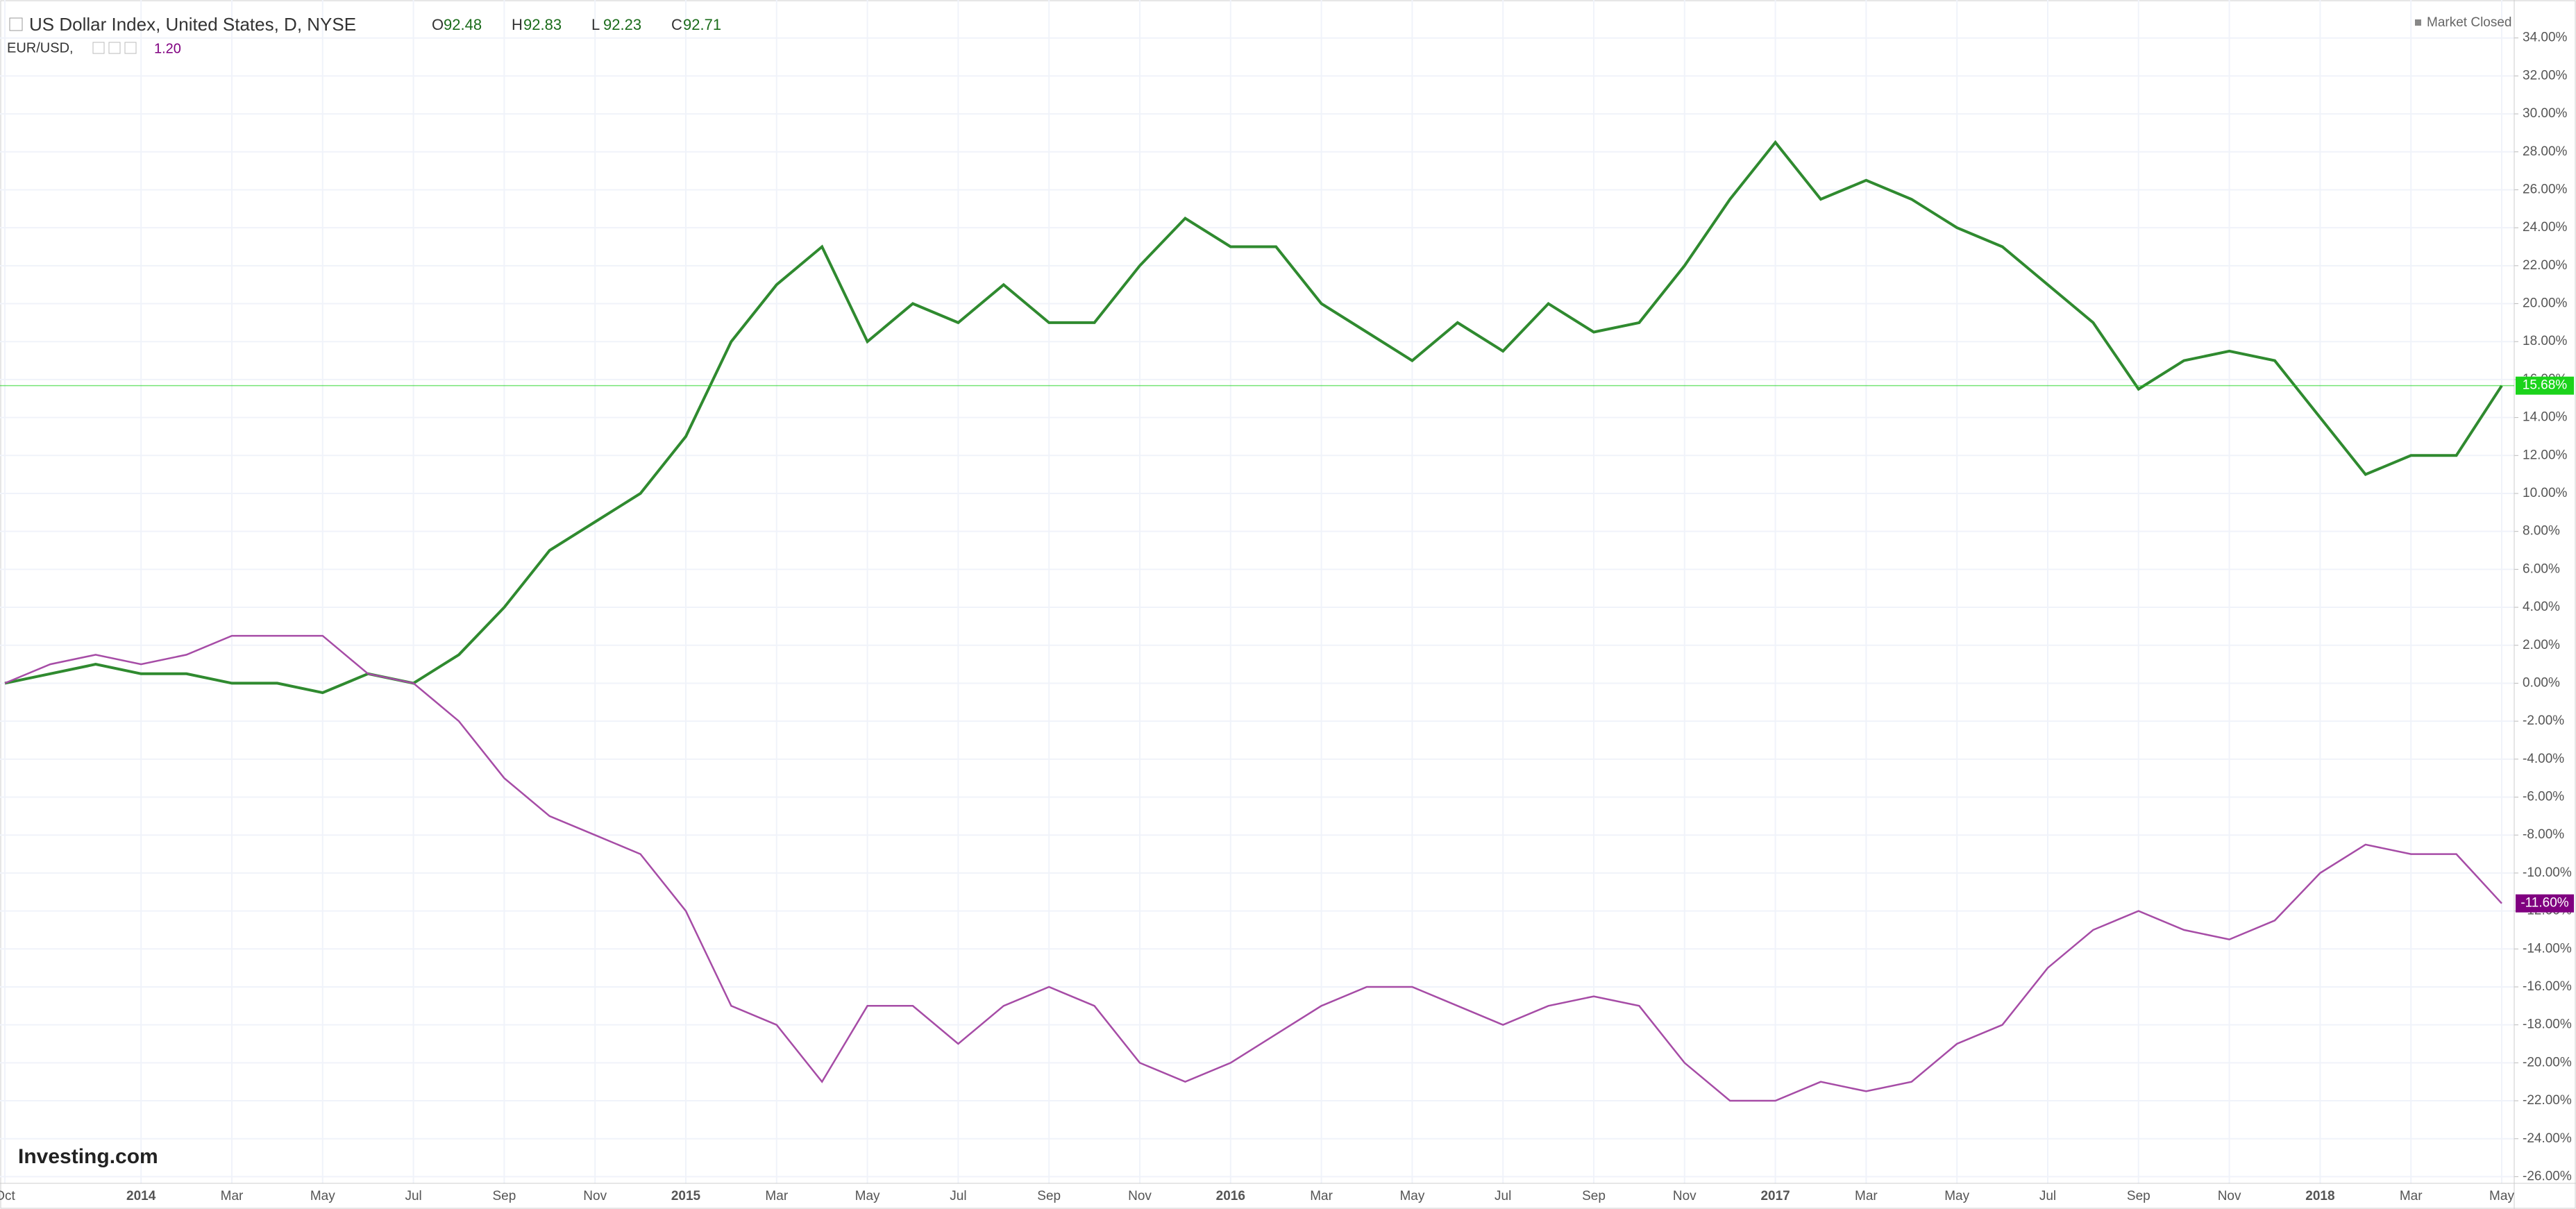 The width and height of the screenshot is (2576, 1209). Describe the element at coordinates (2545, 152) in the screenshot. I see `y-tick-label: 28.00%` at that location.